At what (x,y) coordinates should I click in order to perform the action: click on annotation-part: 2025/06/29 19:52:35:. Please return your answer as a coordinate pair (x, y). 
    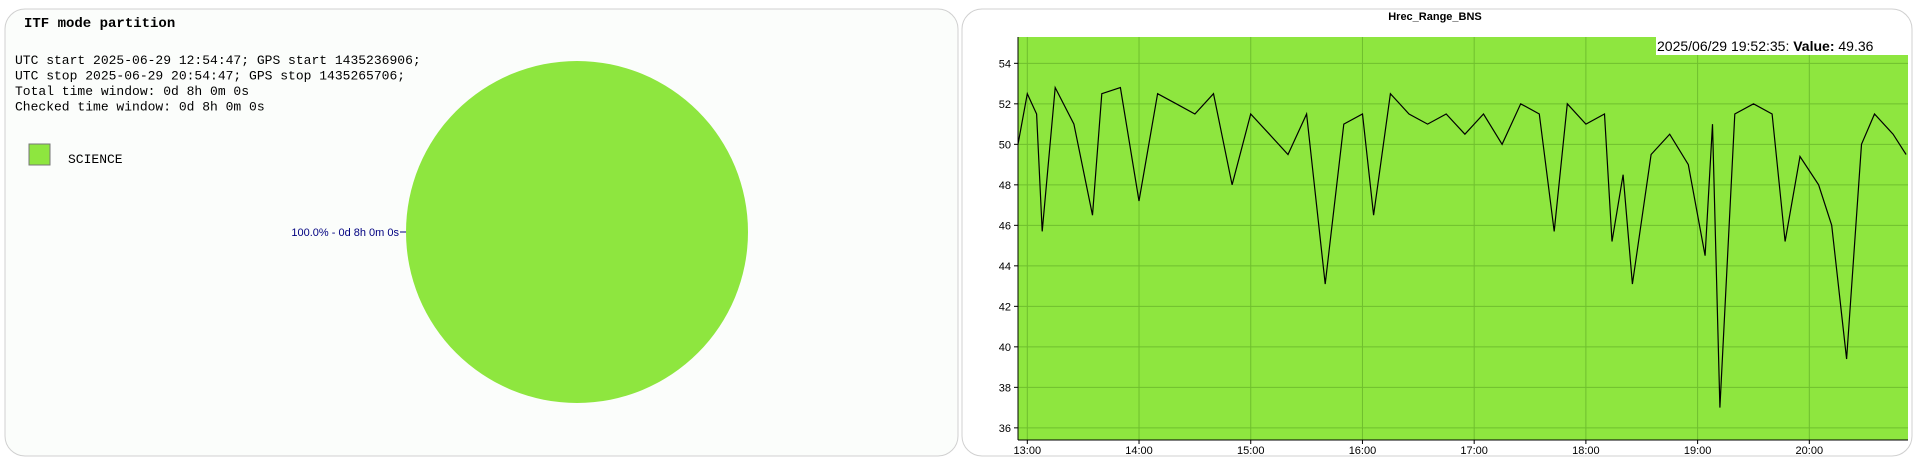
    Looking at the image, I should click on (1723, 46).